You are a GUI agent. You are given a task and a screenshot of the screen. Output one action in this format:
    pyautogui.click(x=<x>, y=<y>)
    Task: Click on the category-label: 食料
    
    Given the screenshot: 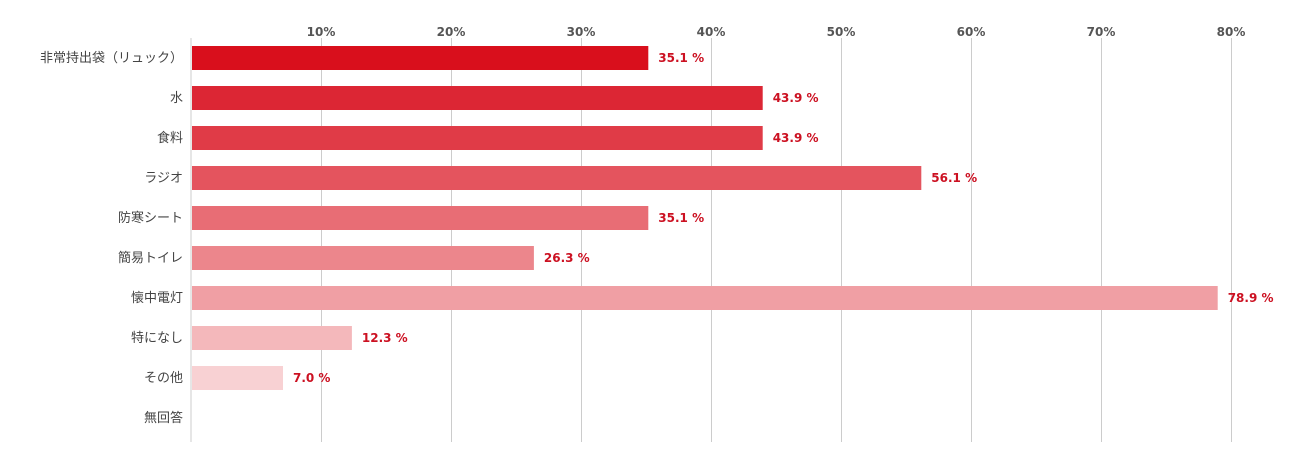 What is the action you would take?
    pyautogui.click(x=170, y=138)
    